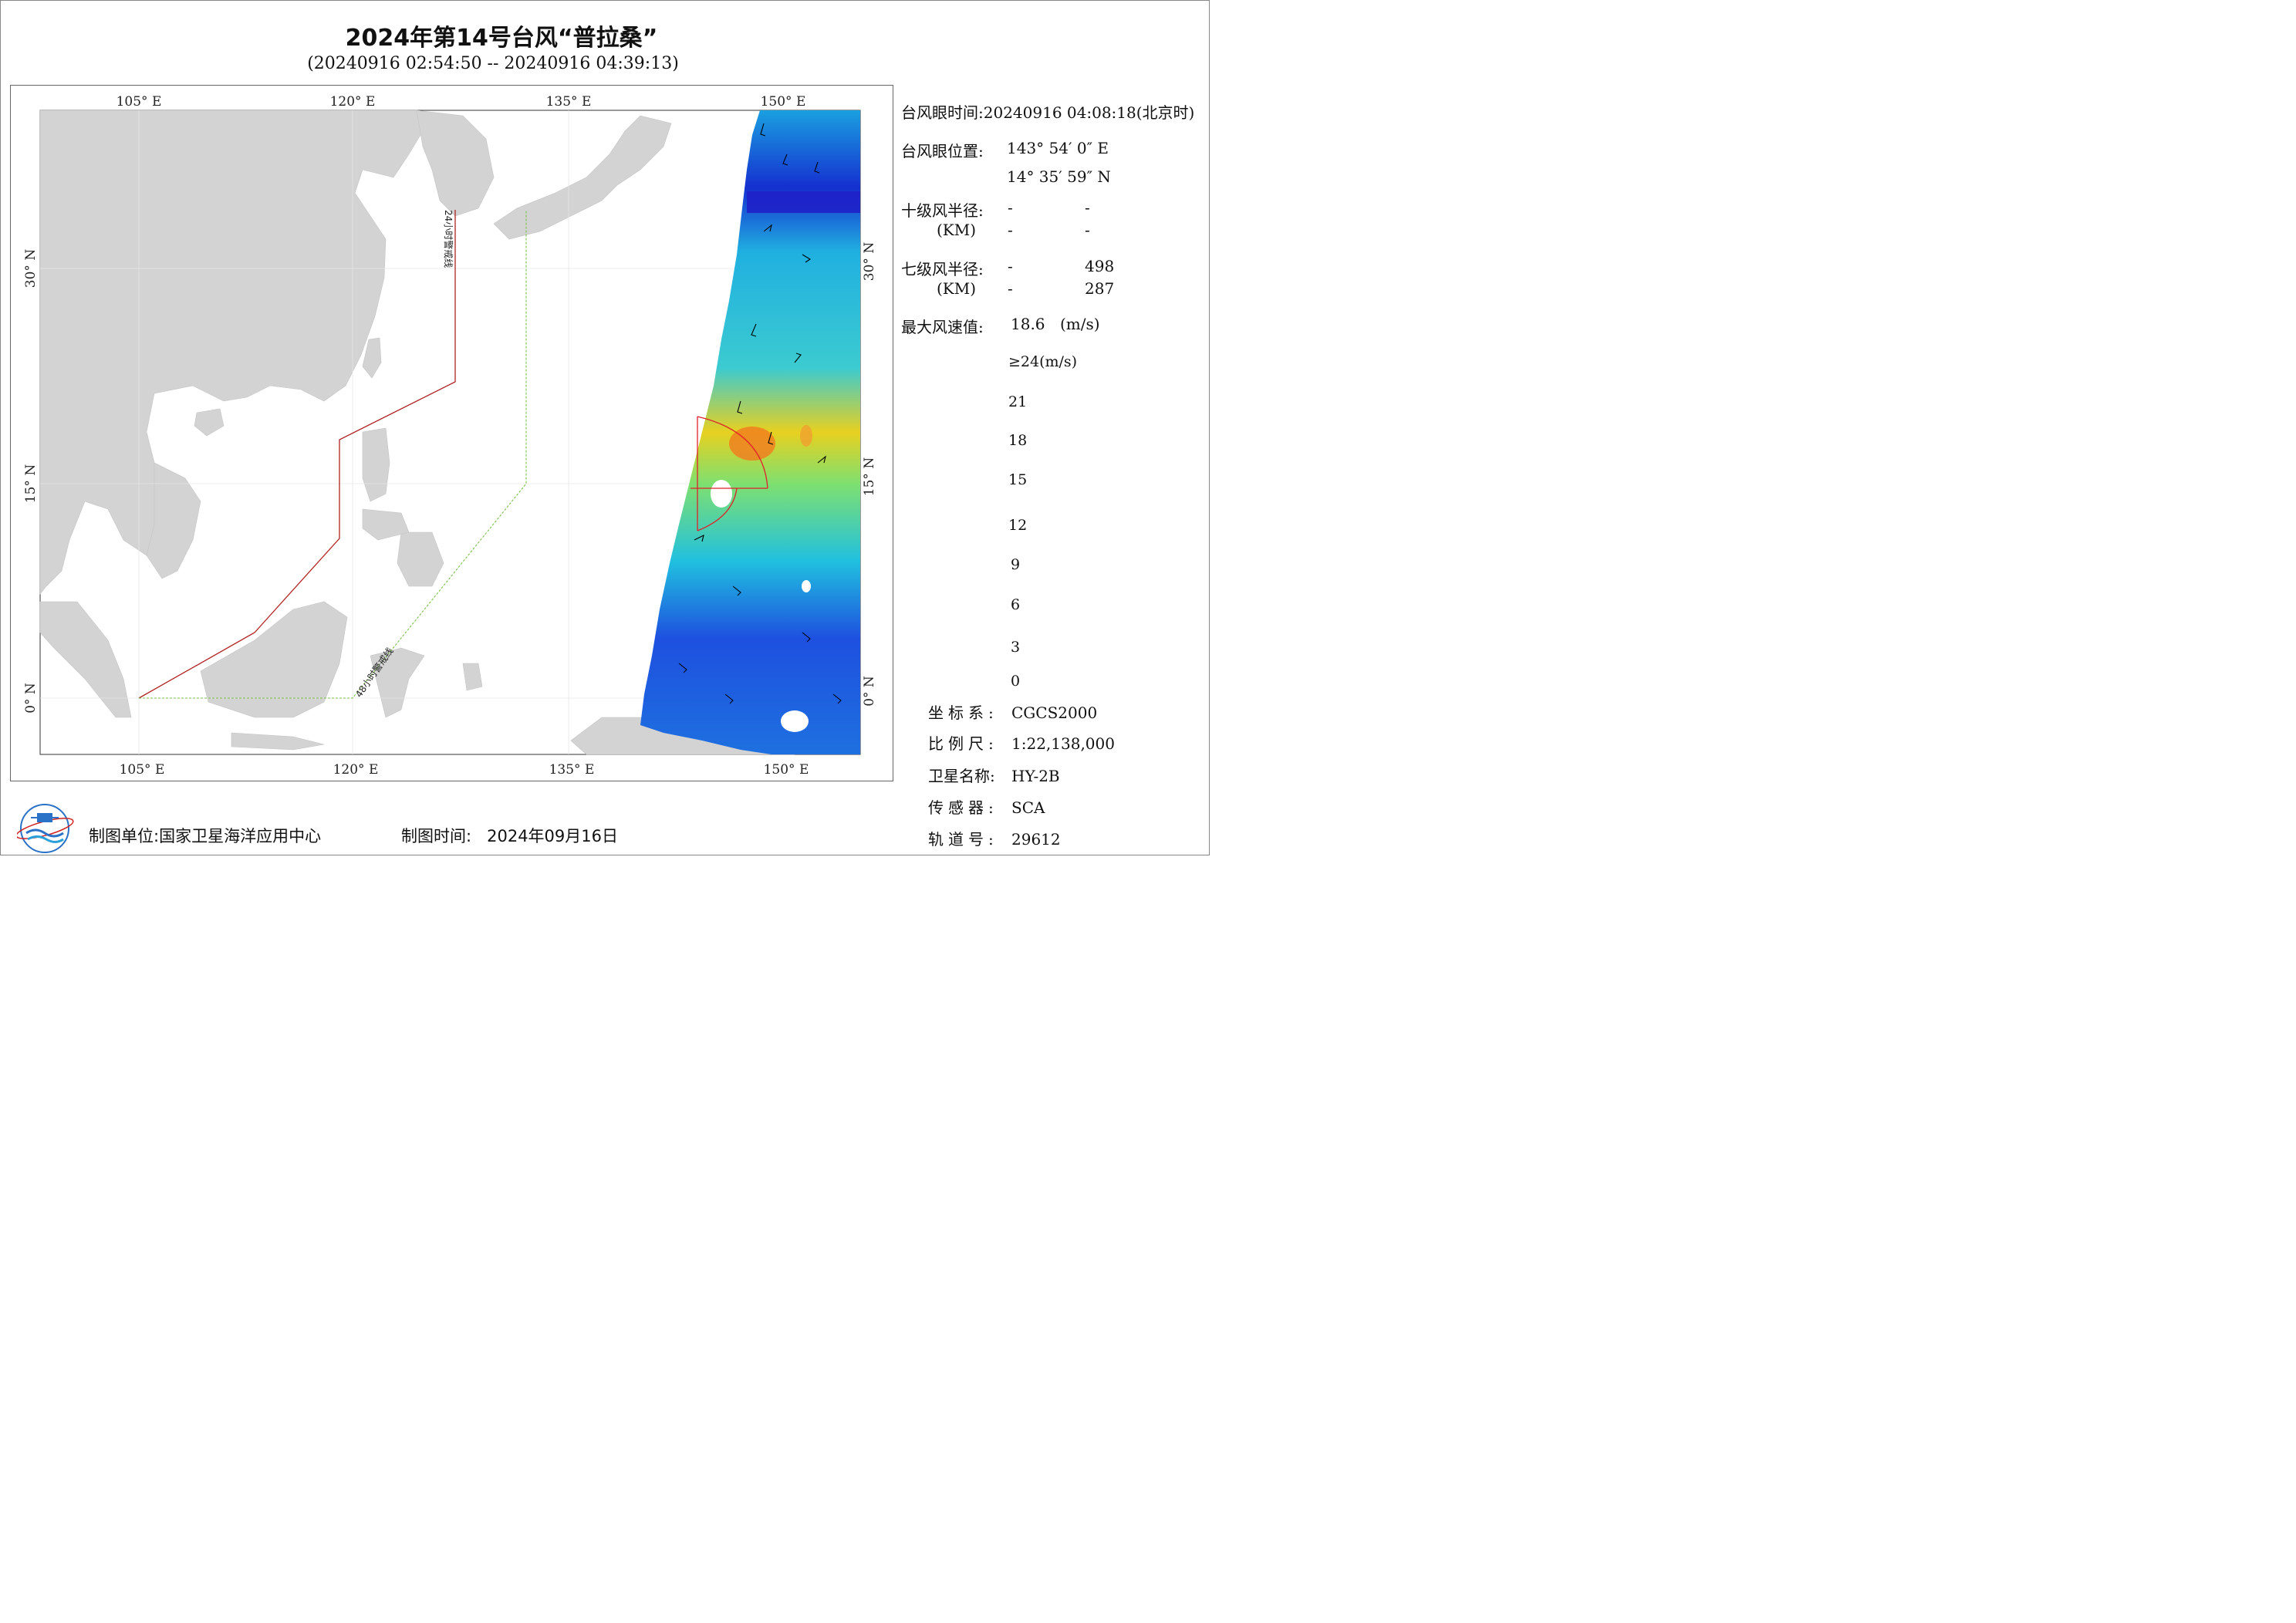  I want to click on colorbar-label: 3, so click(1016, 647).